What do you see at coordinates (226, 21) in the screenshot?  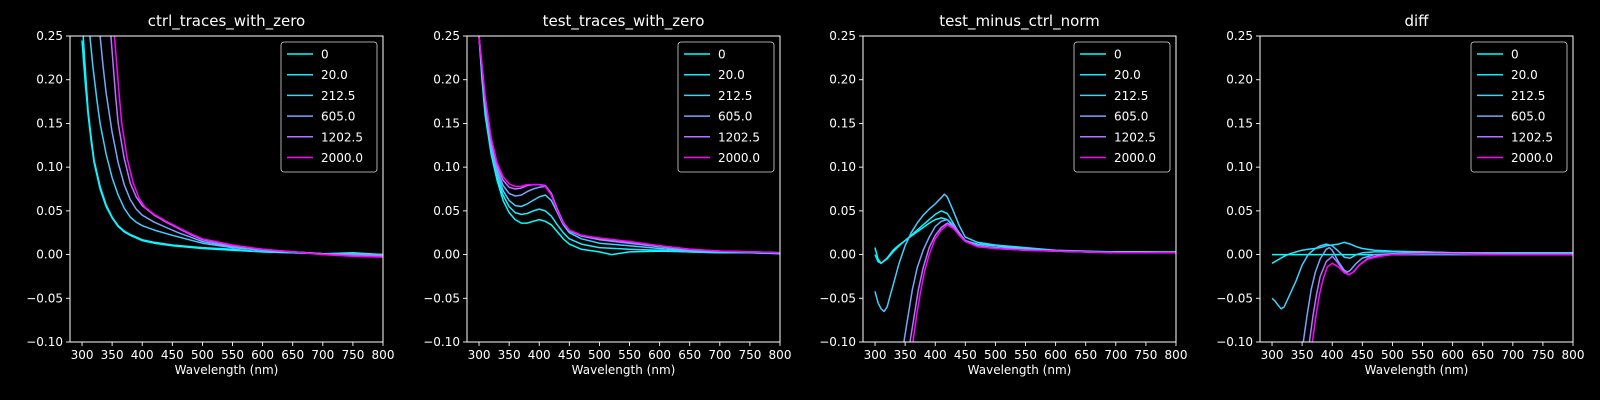 I see `chart-title: ctrl_traces_with_zero` at bounding box center [226, 21].